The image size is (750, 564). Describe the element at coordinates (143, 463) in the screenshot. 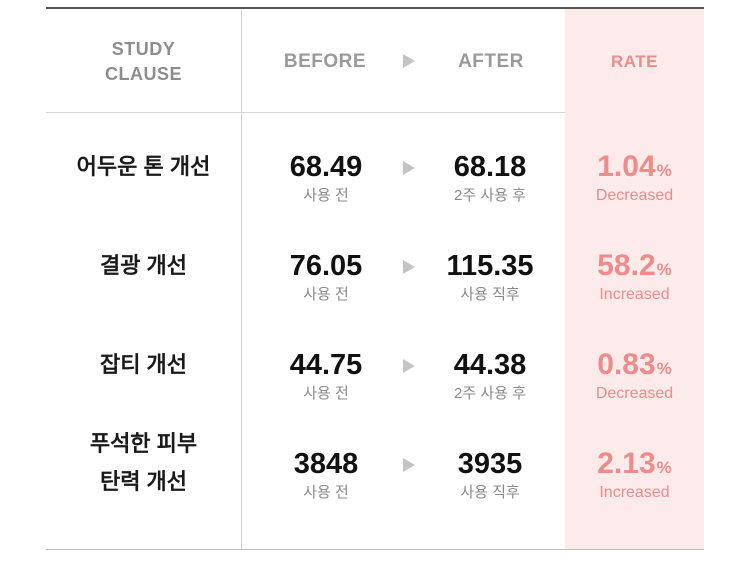

I see `clause-label: 푸석한 피부 탄력 개선` at that location.